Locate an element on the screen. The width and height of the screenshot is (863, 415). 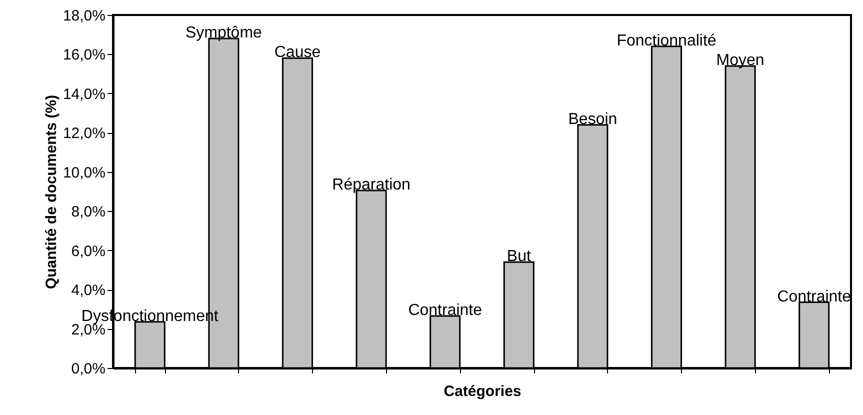
x-tick-label: But is located at coordinates (519, 257).